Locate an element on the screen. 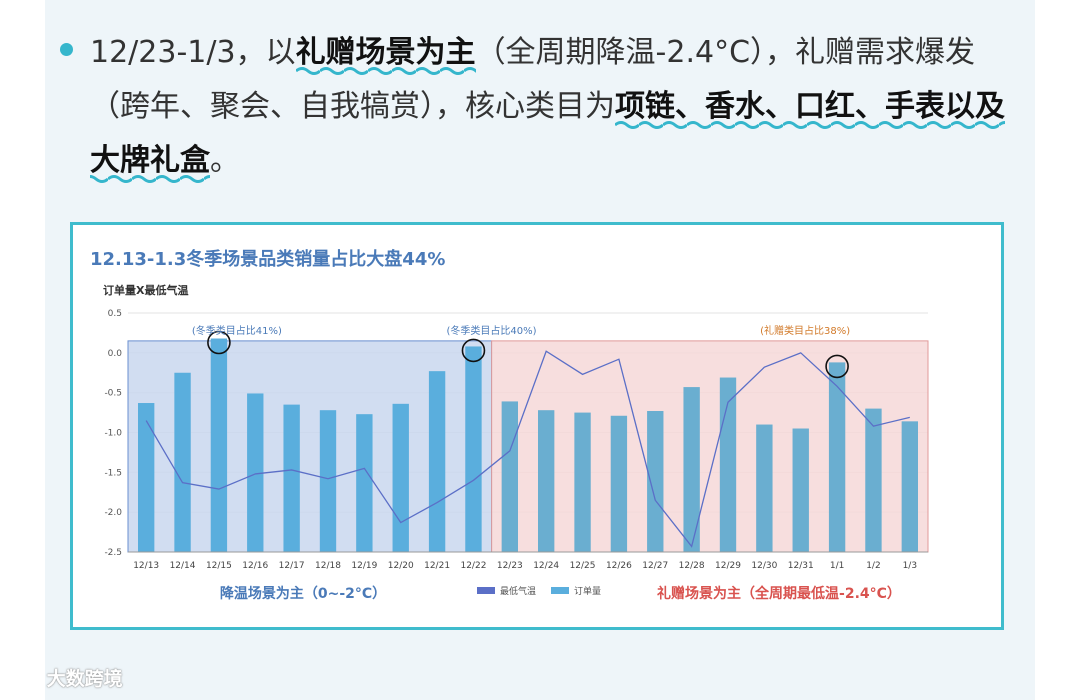  annotation-label: (冬季类目占比40%) is located at coordinates (491, 330).